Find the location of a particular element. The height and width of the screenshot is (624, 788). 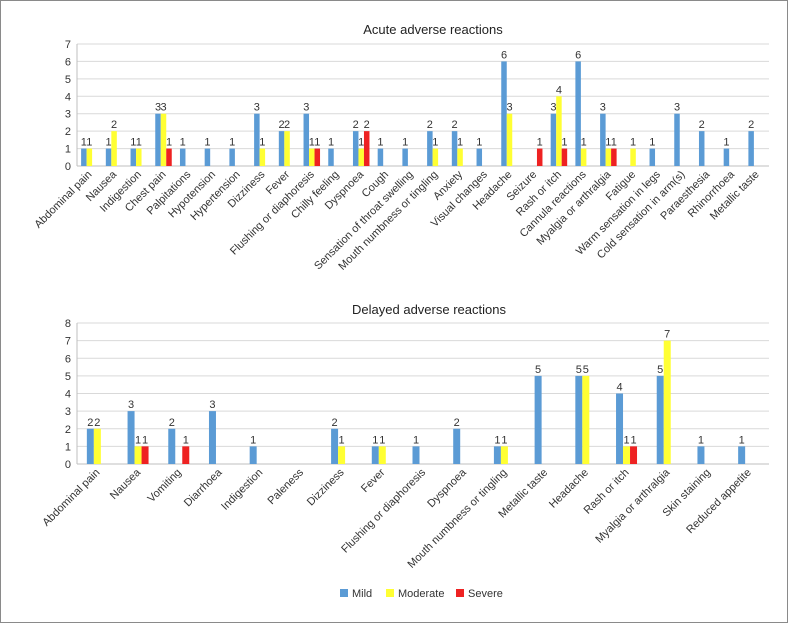

delayed-data-label-moderate-mouth-numbness-or-tingling: 1 is located at coordinates (504, 440).